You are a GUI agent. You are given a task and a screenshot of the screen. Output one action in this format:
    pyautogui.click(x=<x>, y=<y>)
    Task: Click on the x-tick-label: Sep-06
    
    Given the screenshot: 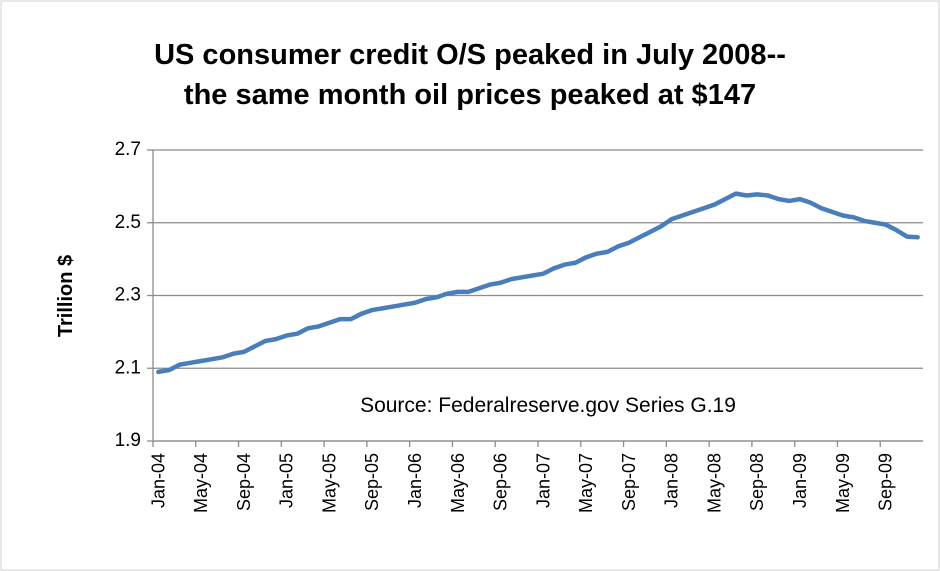 What is the action you would take?
    pyautogui.click(x=501, y=482)
    